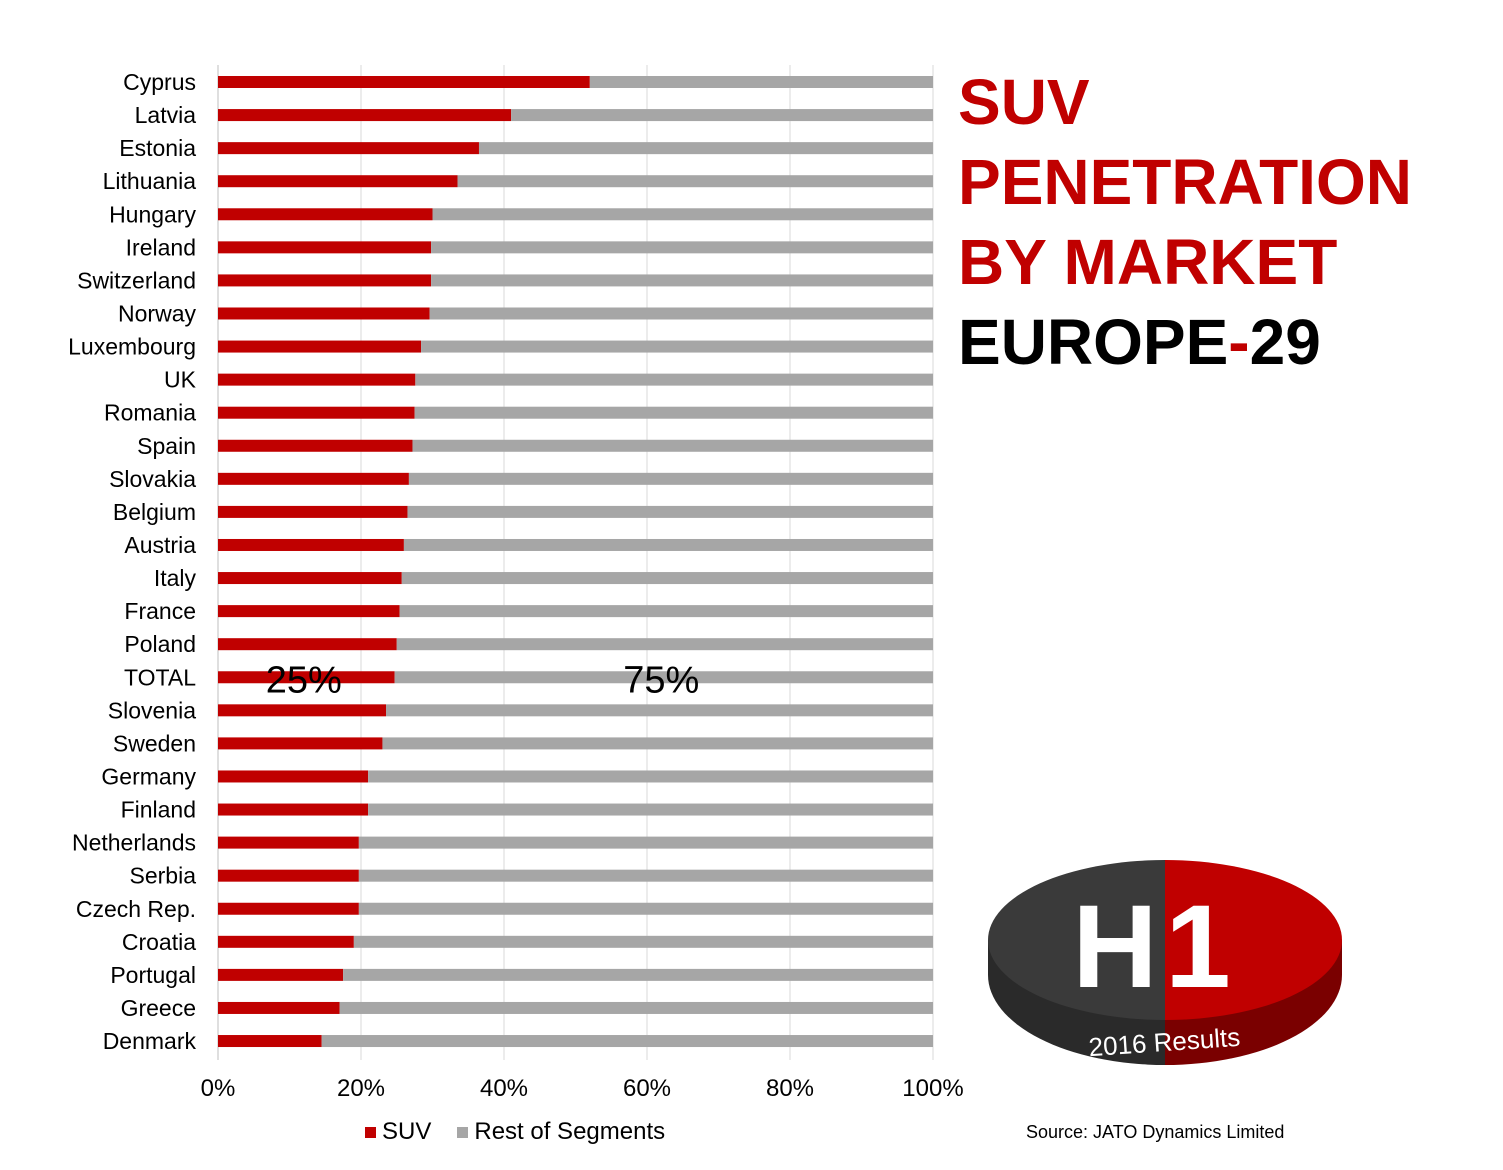 This screenshot has width=1503, height=1170. I want to click on category-label: Estonia, so click(157, 148).